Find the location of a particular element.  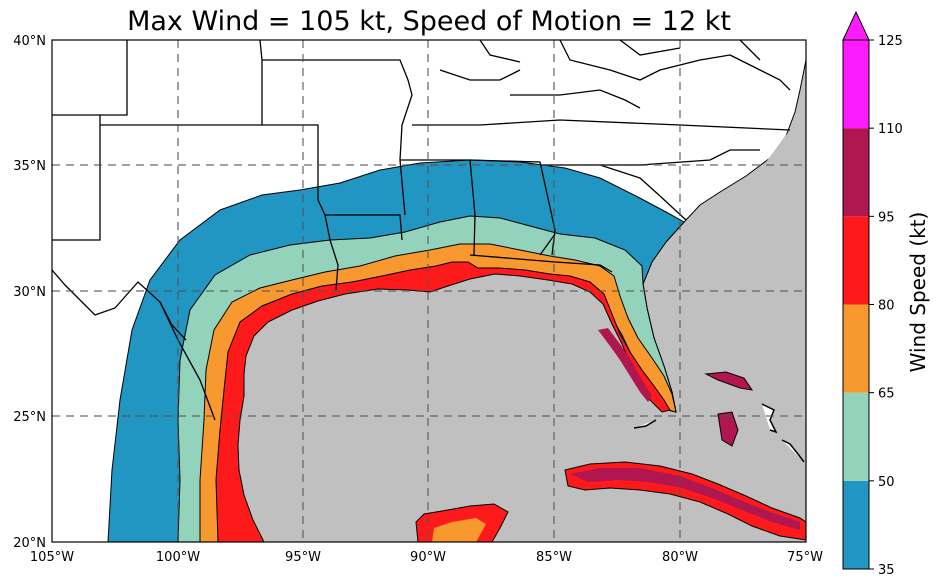

lat-tick-labels: 20°N 25°N 30°N 35°N 40°N is located at coordinates (29, 292).